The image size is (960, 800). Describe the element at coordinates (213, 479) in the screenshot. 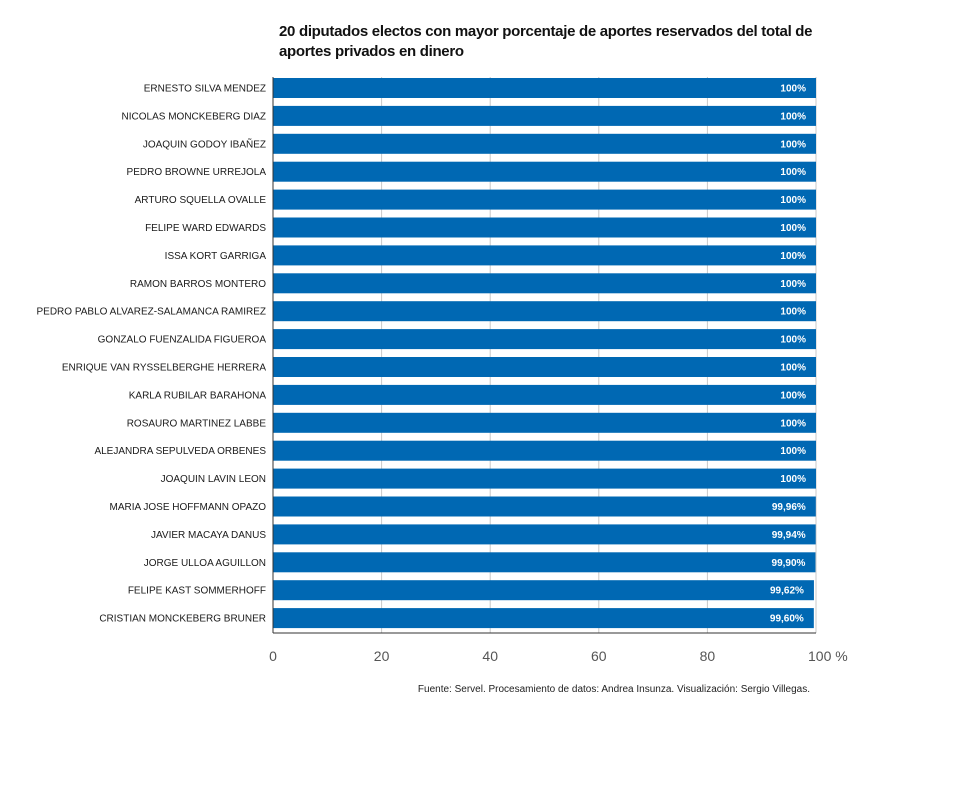

I see `category-label: JOAQUIN LAVIN LEON` at that location.